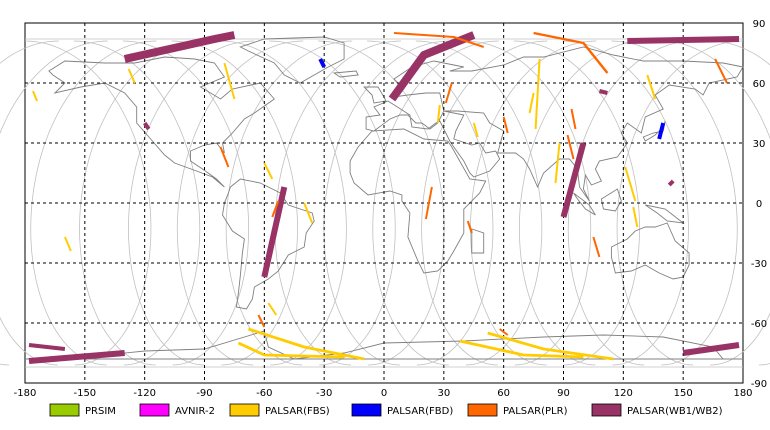  Describe the element at coordinates (195, 411) in the screenshot. I see `legend-label: AVNIR-2` at that location.